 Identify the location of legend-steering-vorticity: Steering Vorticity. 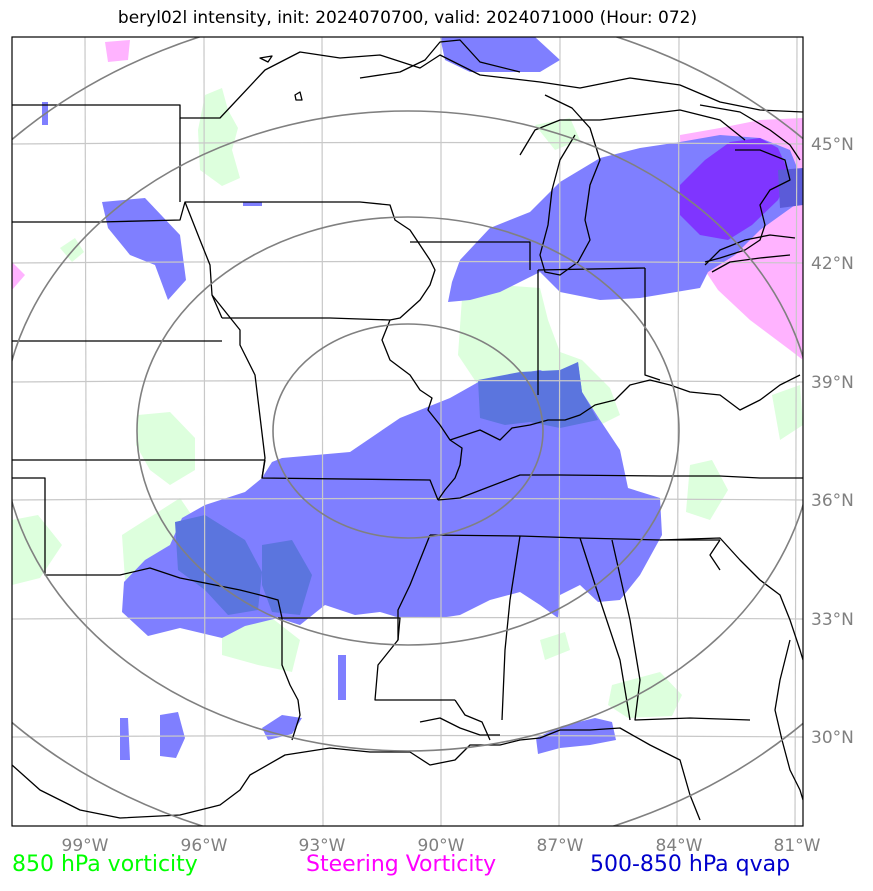
(401, 864).